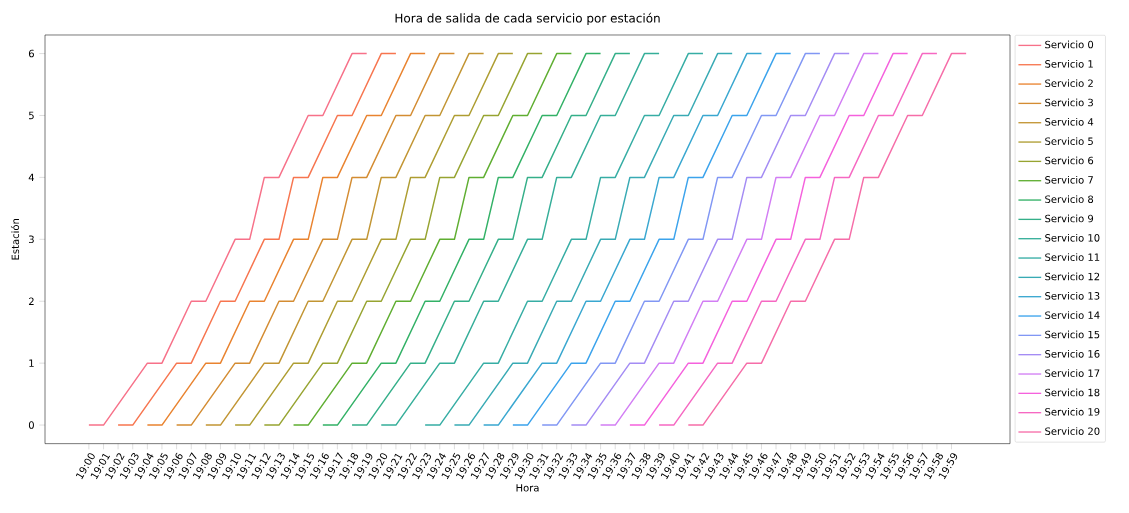  I want to click on legend-label: Servicio 4, so click(1069, 121).